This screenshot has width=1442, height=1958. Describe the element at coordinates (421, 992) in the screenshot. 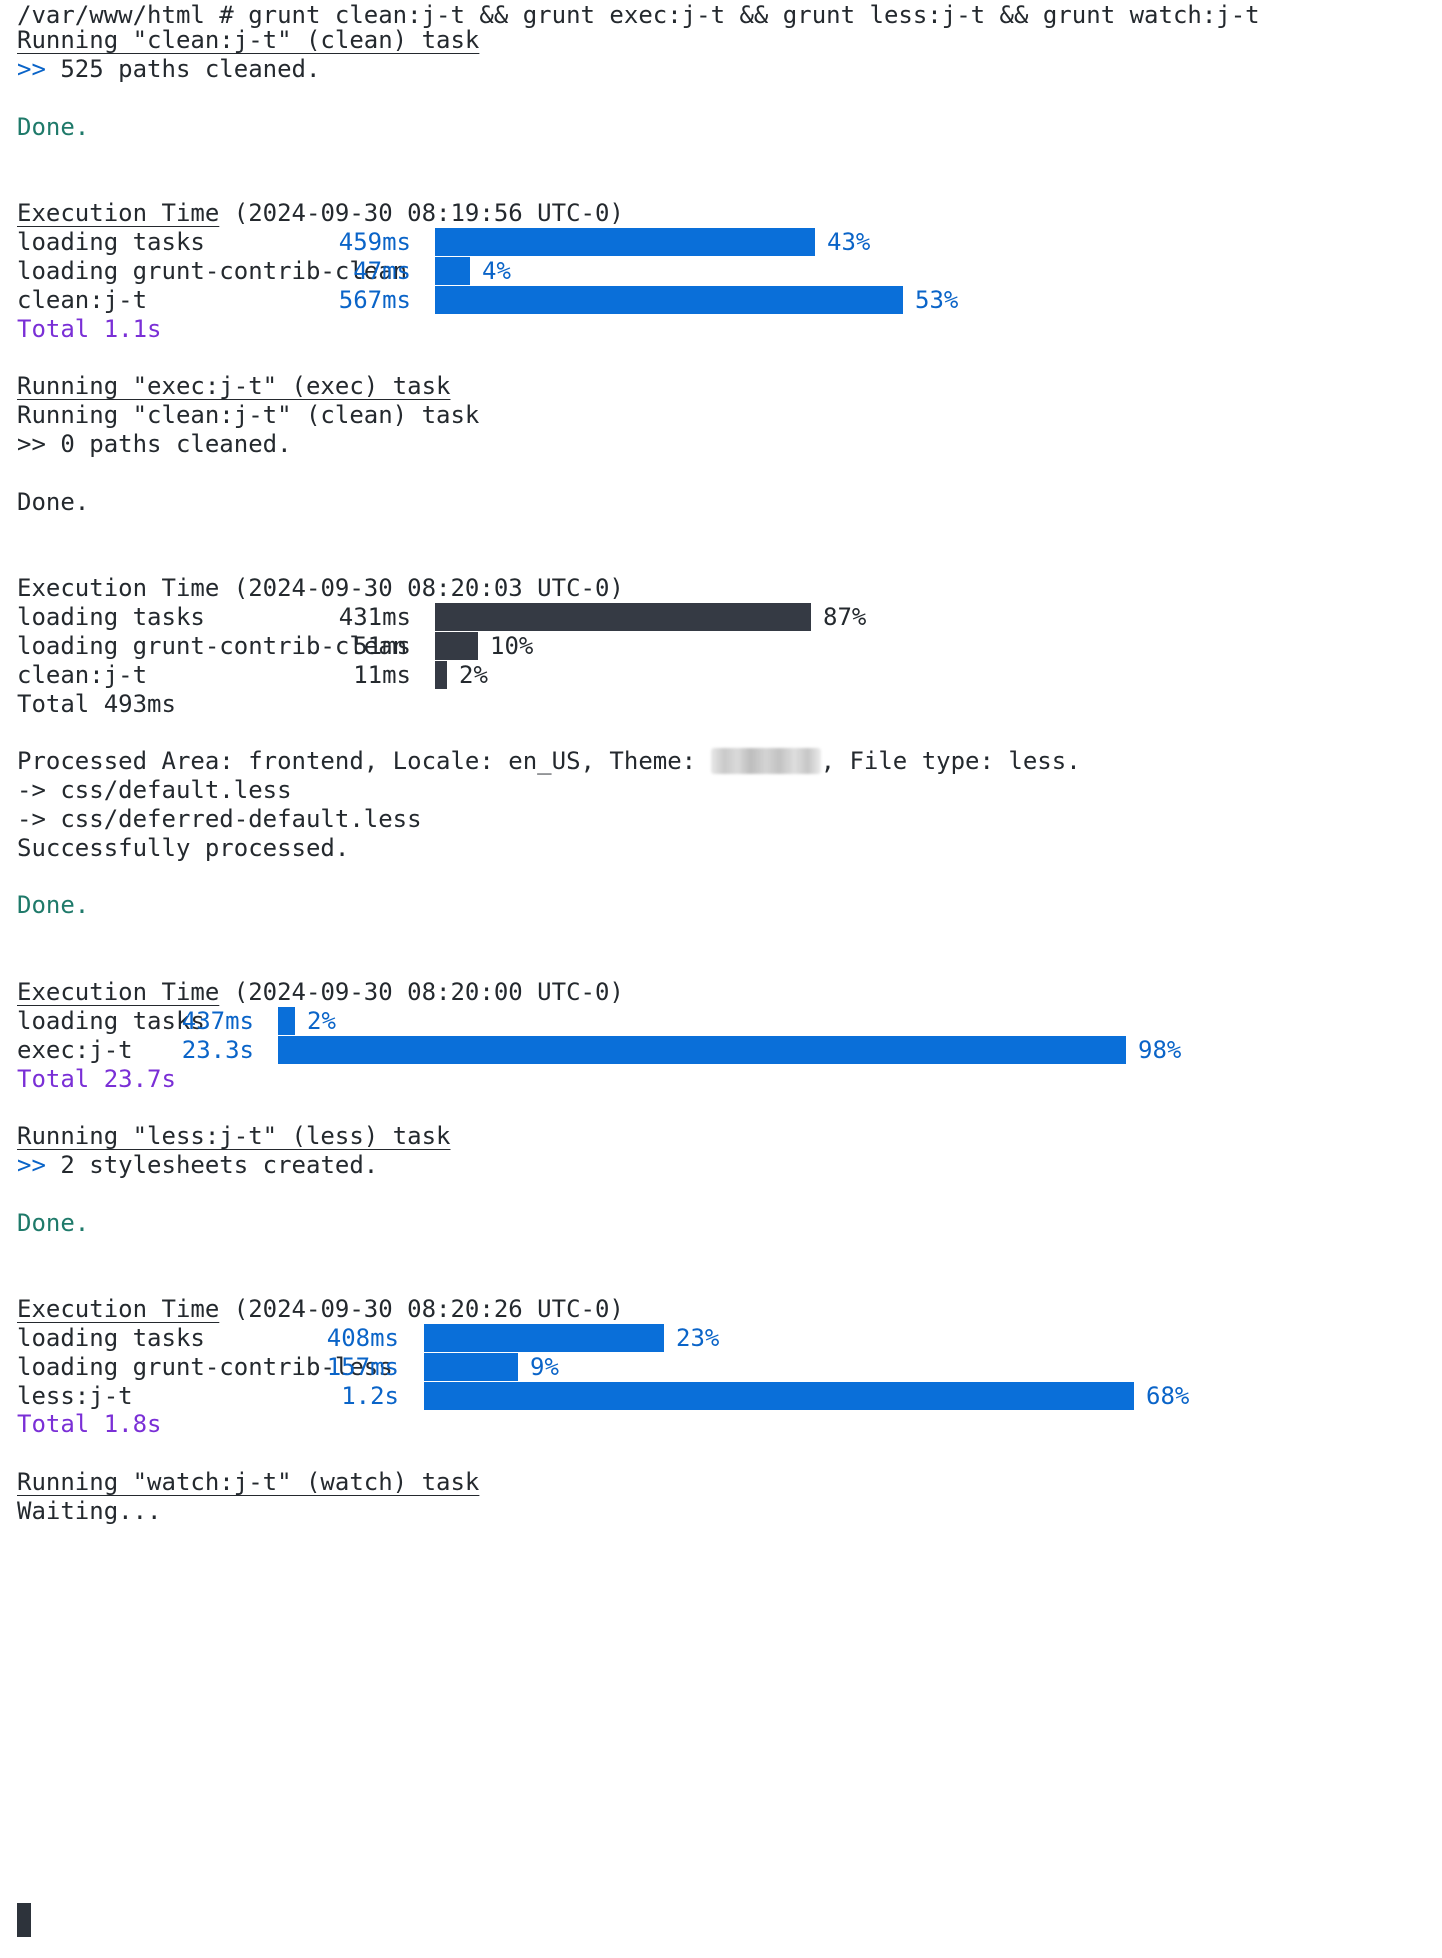

I see `execution-time-stamp: (2024-09-30 08:20:00 UTC-0)` at that location.